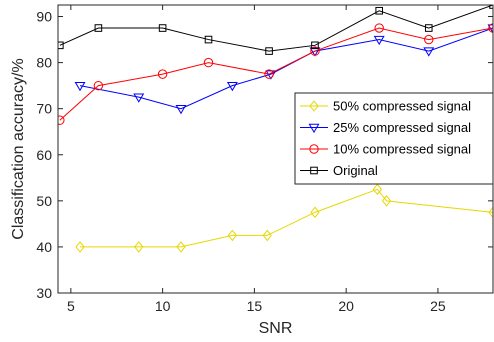 Image resolution: width=494 pixels, height=342 pixels. What do you see at coordinates (346, 306) in the screenshot?
I see `x-tick-label: 20` at bounding box center [346, 306].